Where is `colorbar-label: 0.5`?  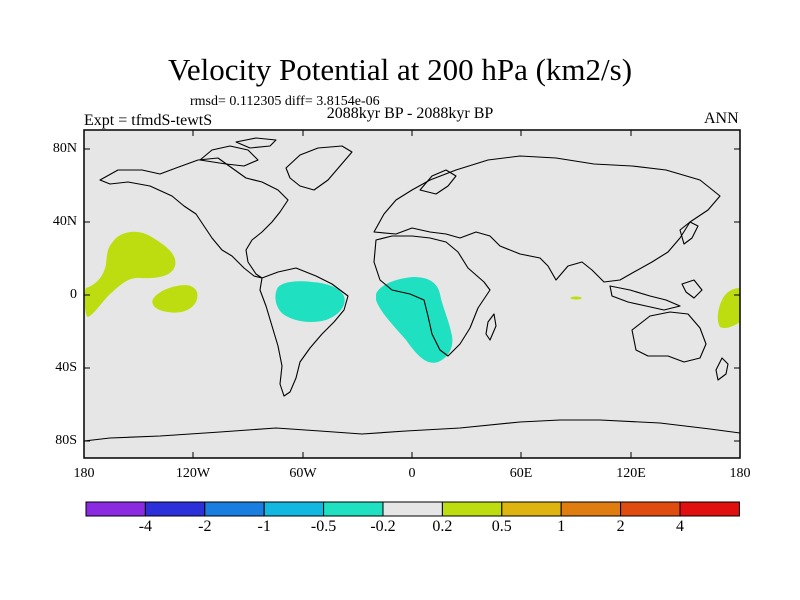 colorbar-label: 0.5 is located at coordinates (501, 526).